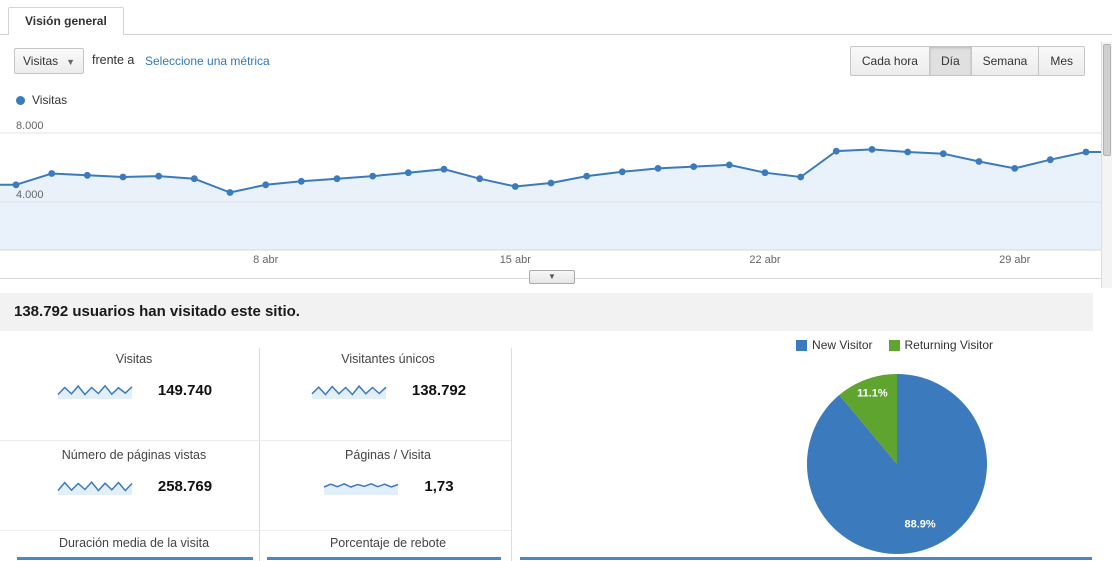  I want to click on tab-vision-general: Visión general, so click(66, 21).